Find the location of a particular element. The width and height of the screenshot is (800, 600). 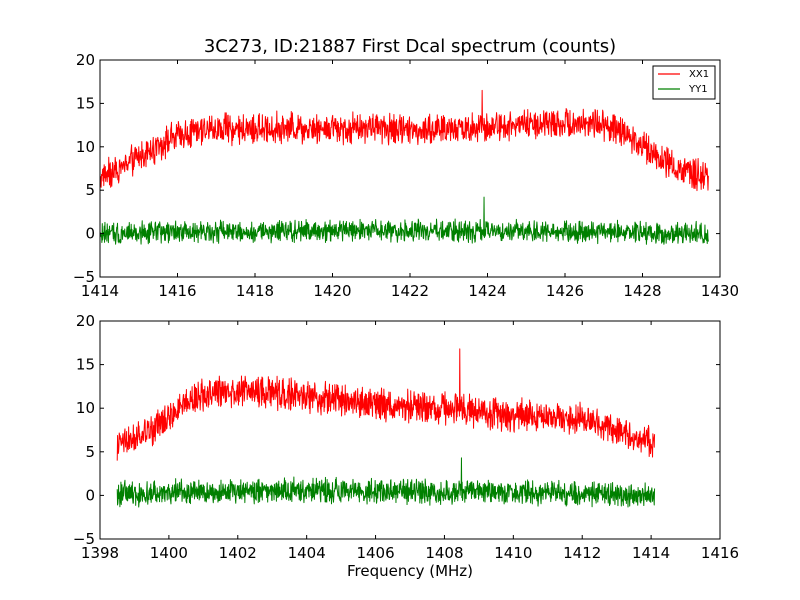

x-tick-label: 1430 is located at coordinates (720, 291).